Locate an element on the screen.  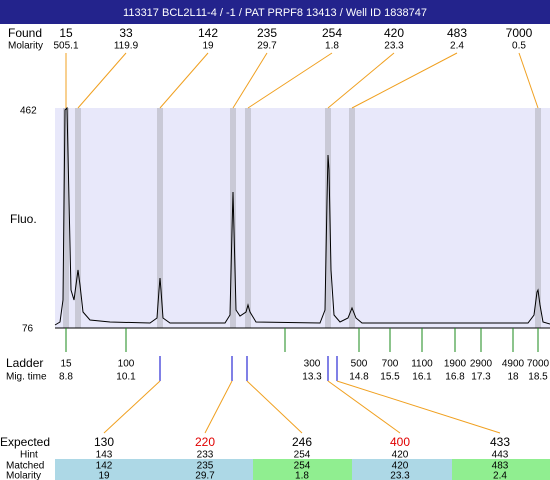
ladder-mig-time: 10.1 is located at coordinates (126, 377).